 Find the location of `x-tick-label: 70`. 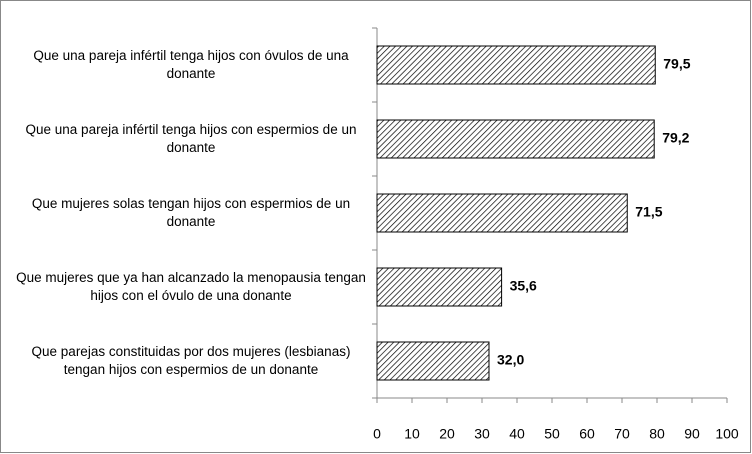

x-tick-label: 70 is located at coordinates (622, 434).